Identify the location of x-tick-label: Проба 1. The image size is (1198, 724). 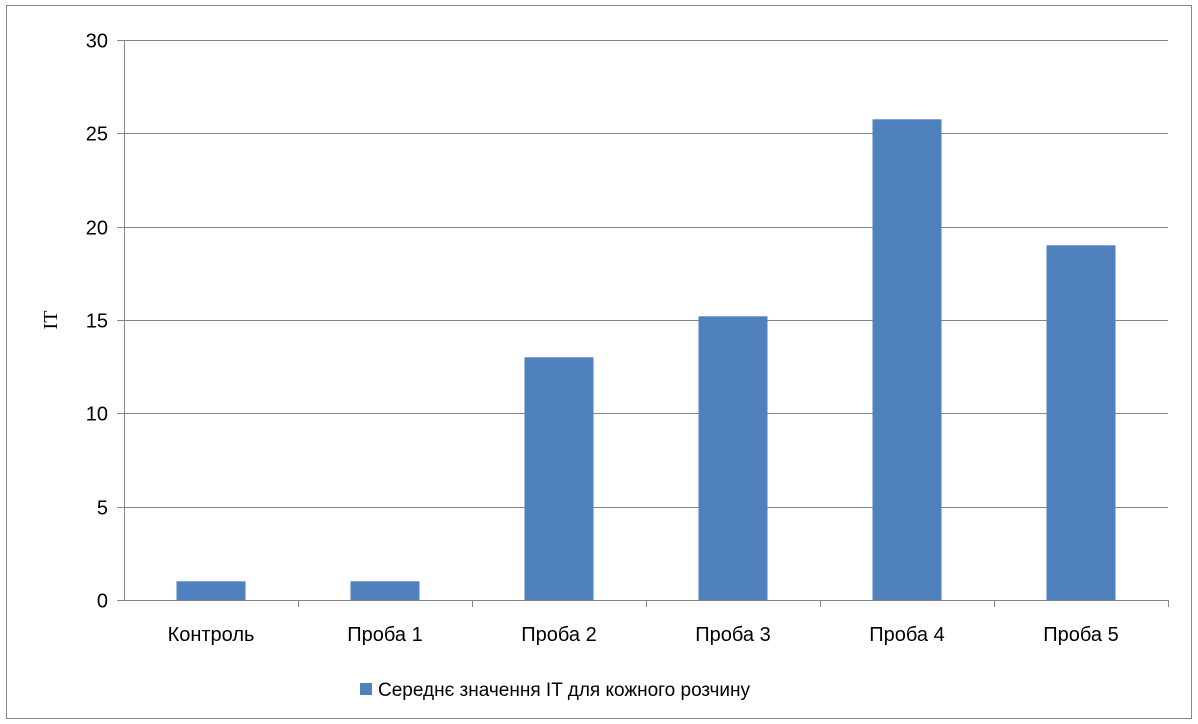
(384, 635).